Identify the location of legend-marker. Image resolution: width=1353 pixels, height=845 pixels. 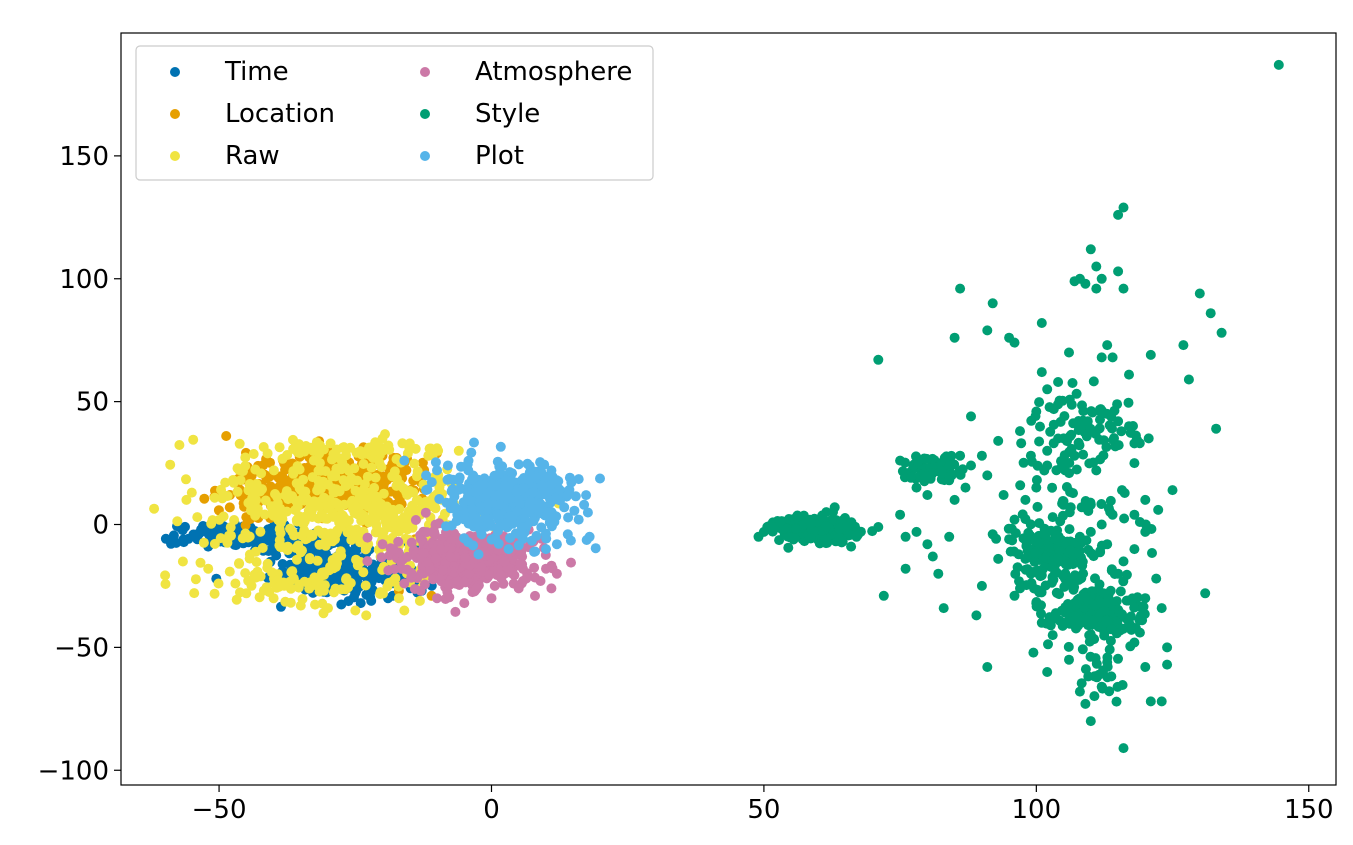
(425, 72).